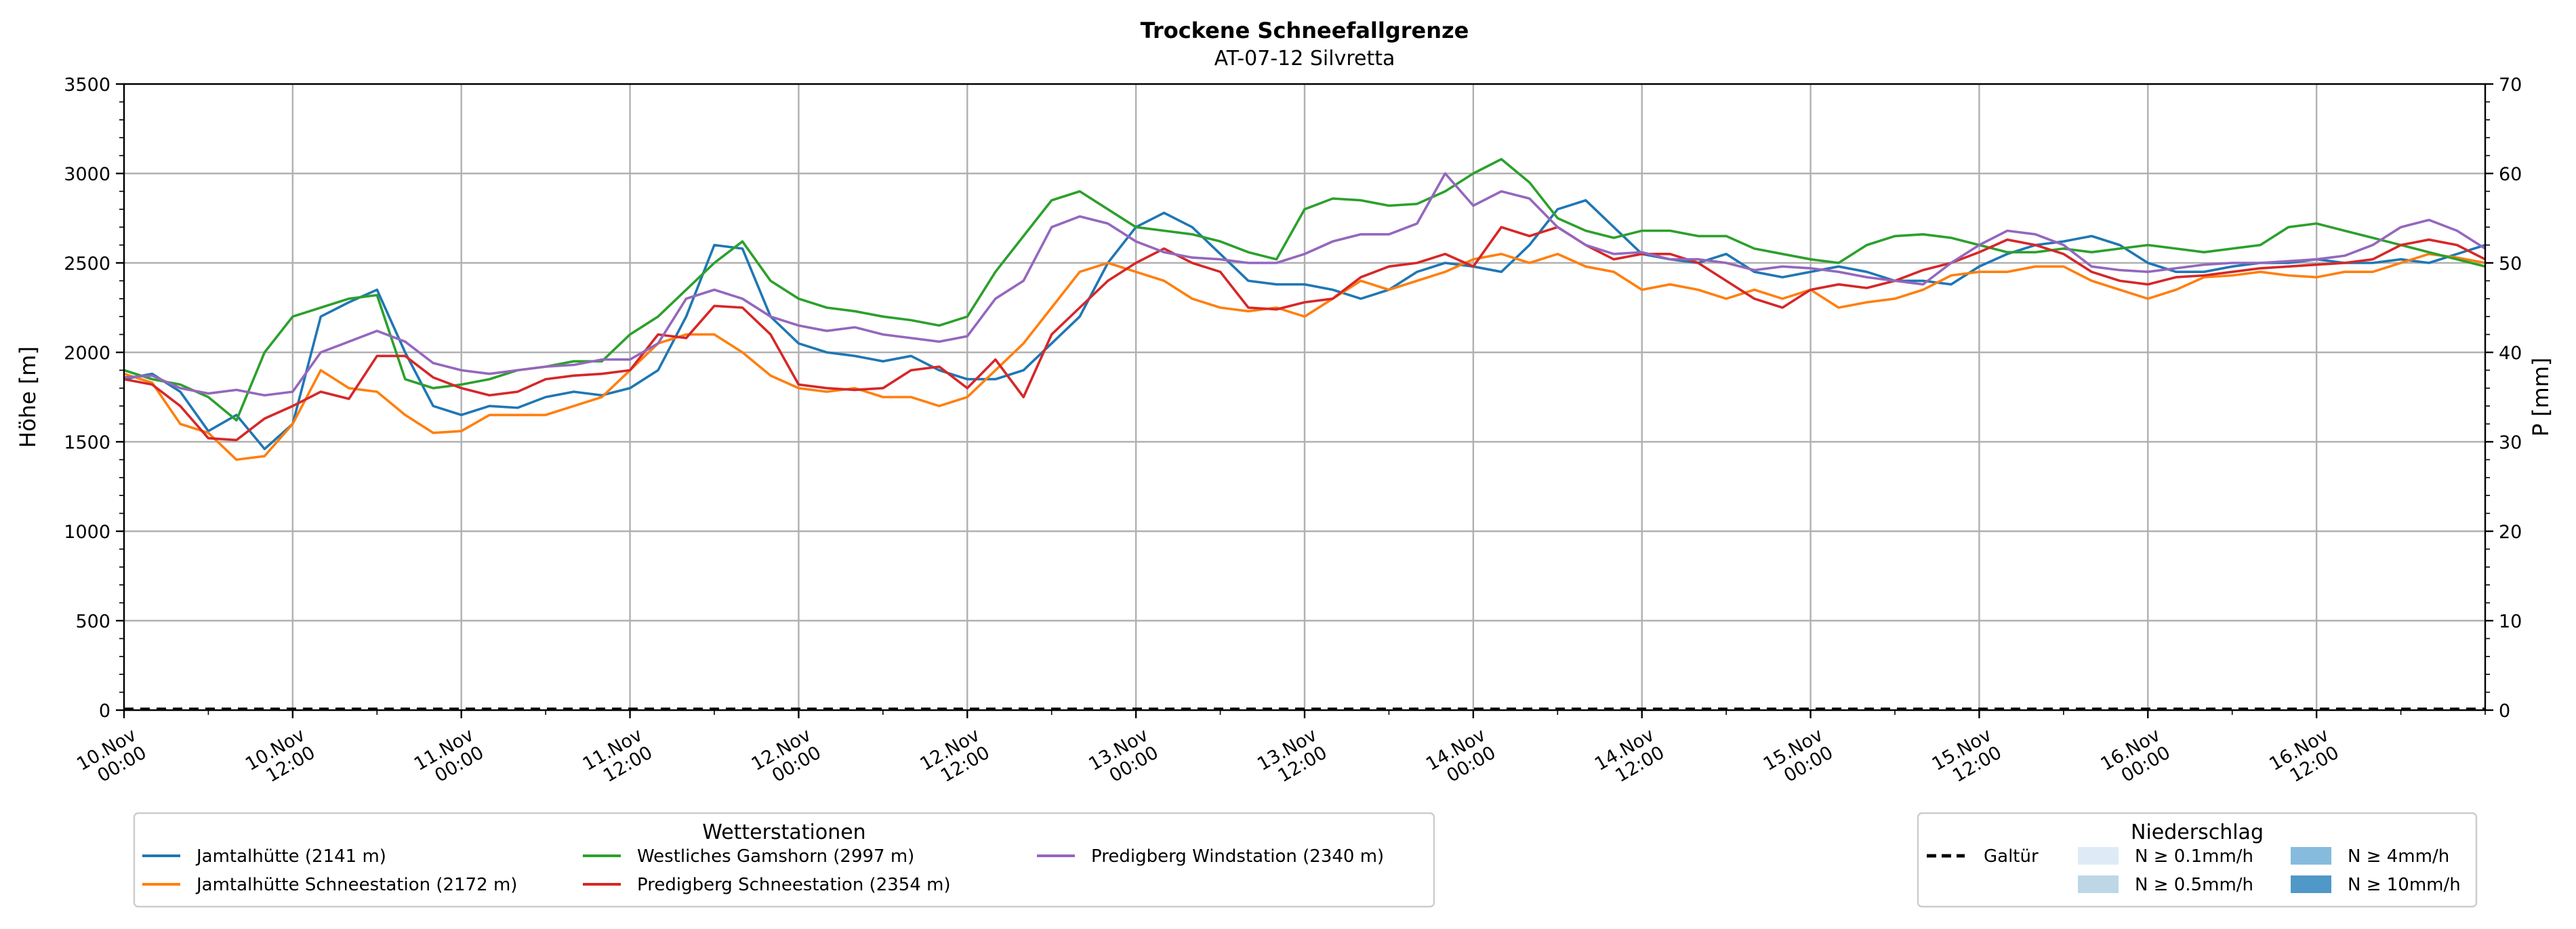 This screenshot has height=929, width=2576. What do you see at coordinates (794, 885) in the screenshot?
I see `legend-label: Predigberg Schneestation (2354 m)` at bounding box center [794, 885].